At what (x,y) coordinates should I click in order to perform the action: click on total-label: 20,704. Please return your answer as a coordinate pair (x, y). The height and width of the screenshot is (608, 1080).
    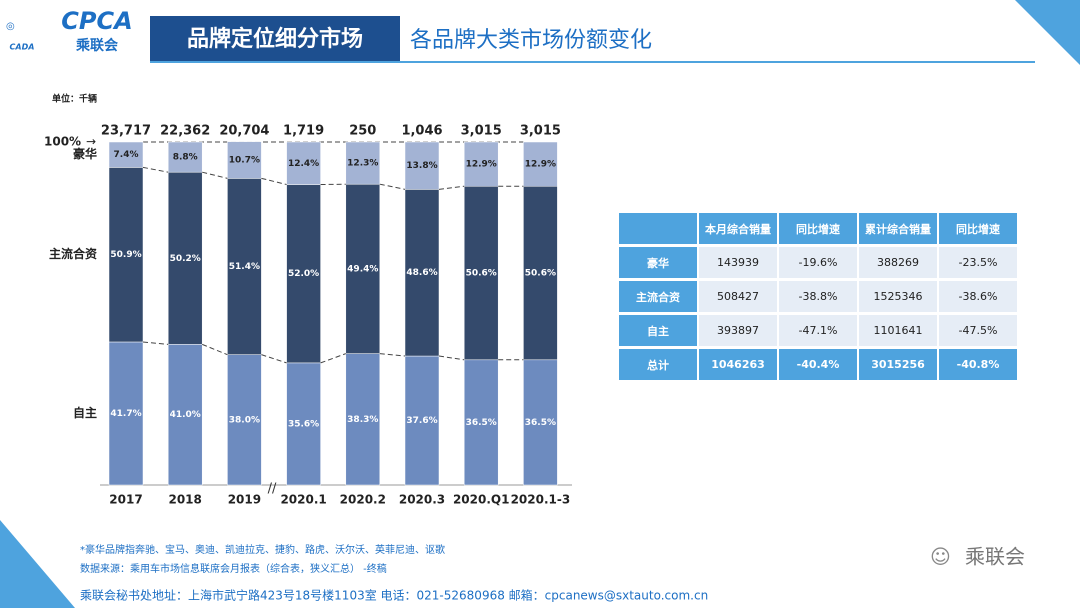
    Looking at the image, I should click on (244, 131).